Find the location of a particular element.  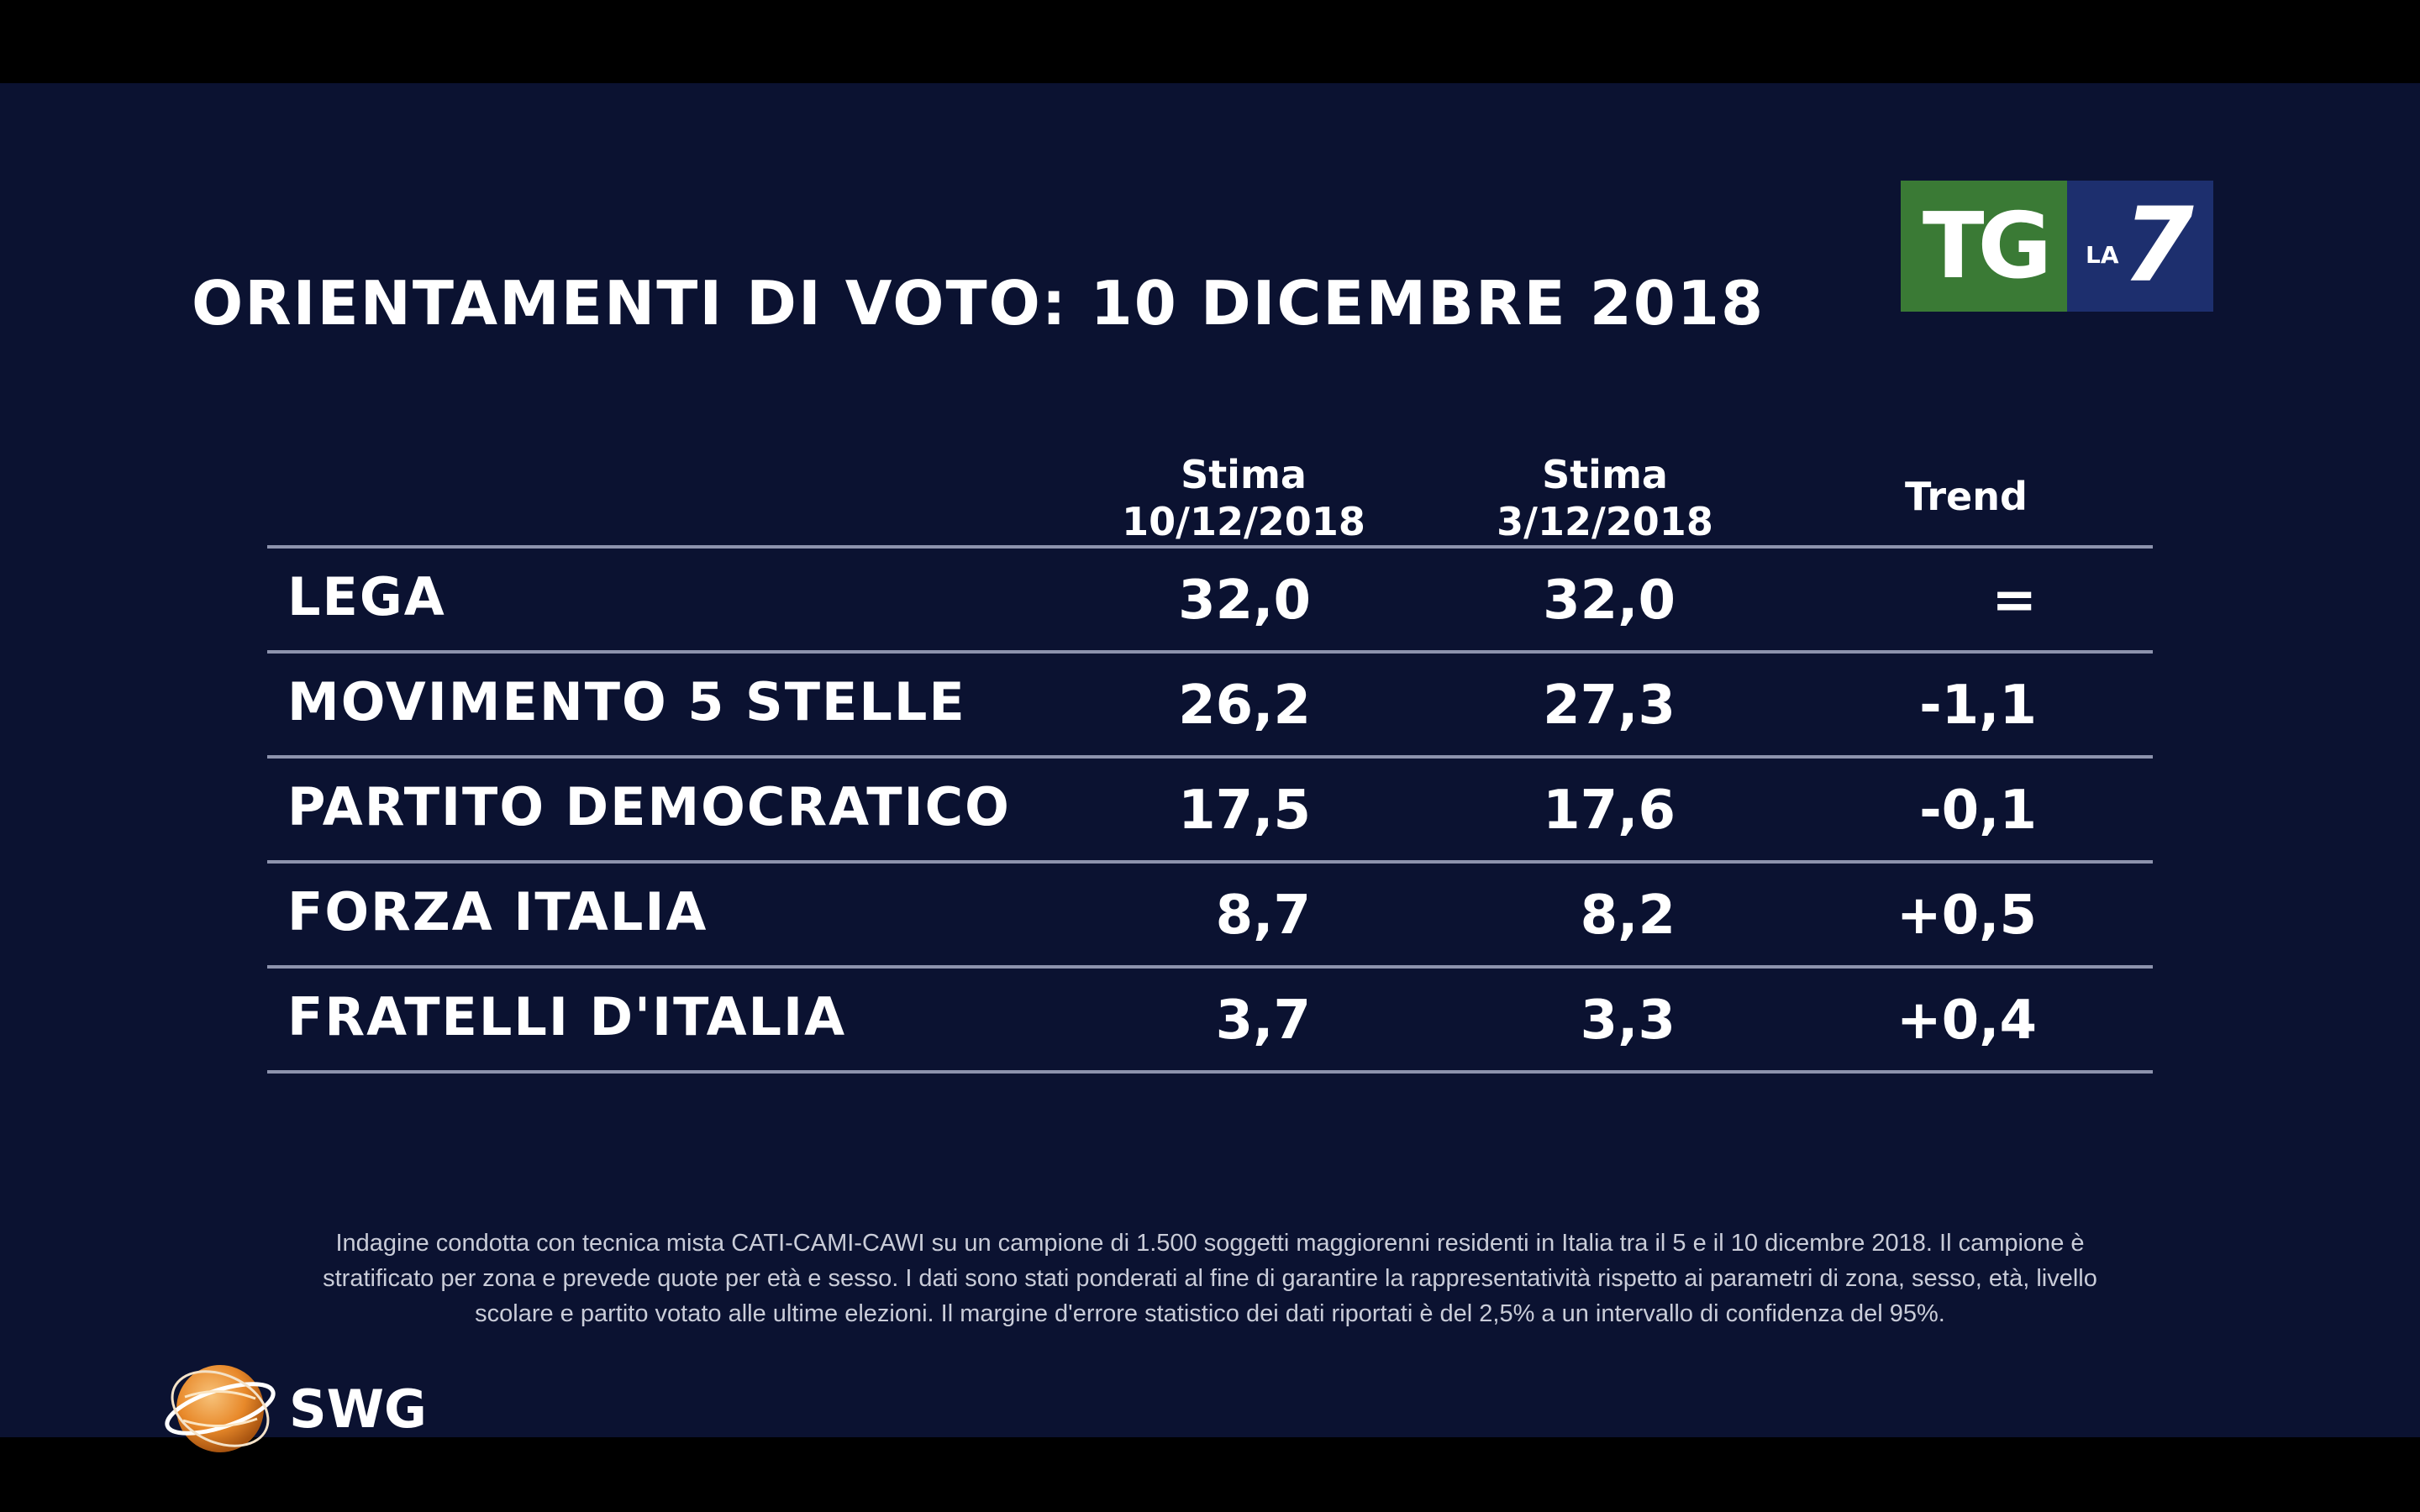

la7-logo-block: LA 7 is located at coordinates (2140, 246).